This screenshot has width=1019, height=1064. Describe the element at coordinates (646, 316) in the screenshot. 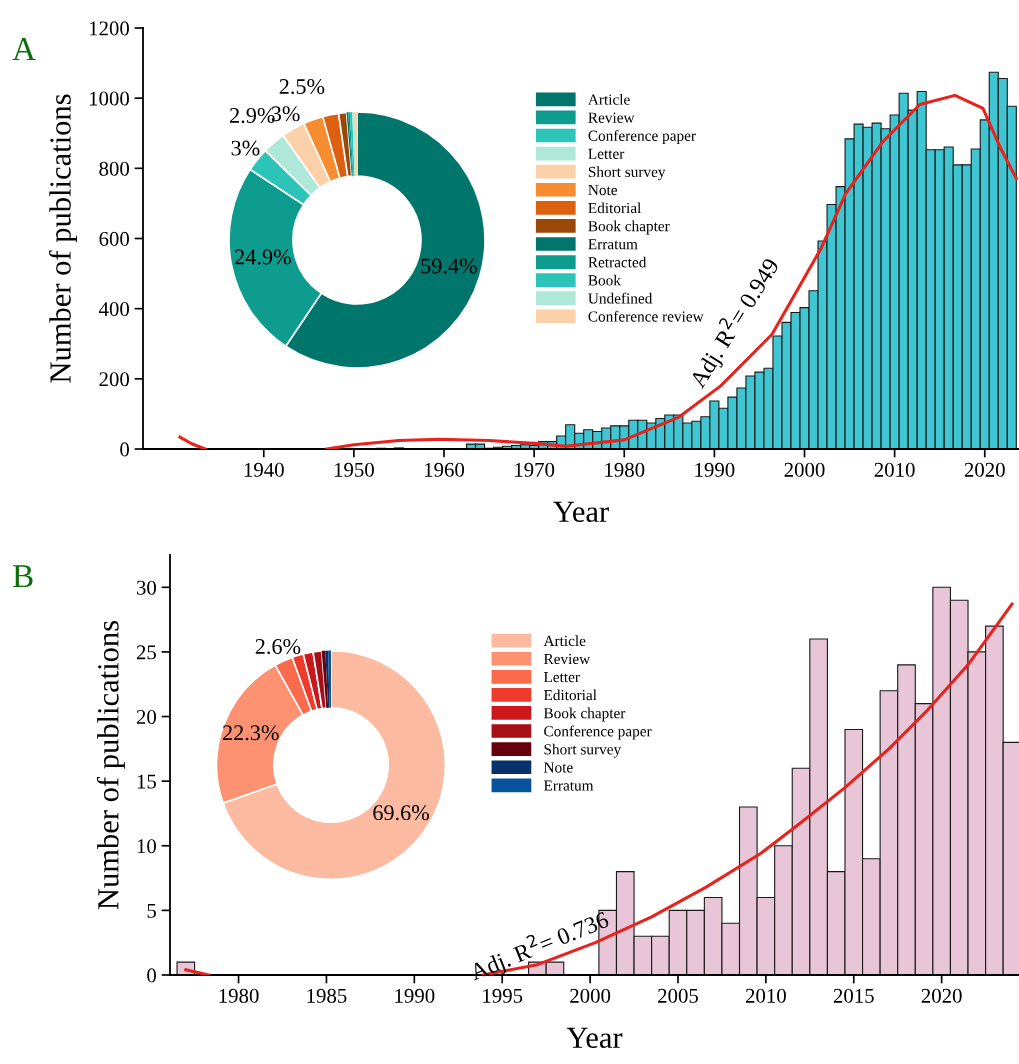

I see `legend-label: Conference review` at that location.